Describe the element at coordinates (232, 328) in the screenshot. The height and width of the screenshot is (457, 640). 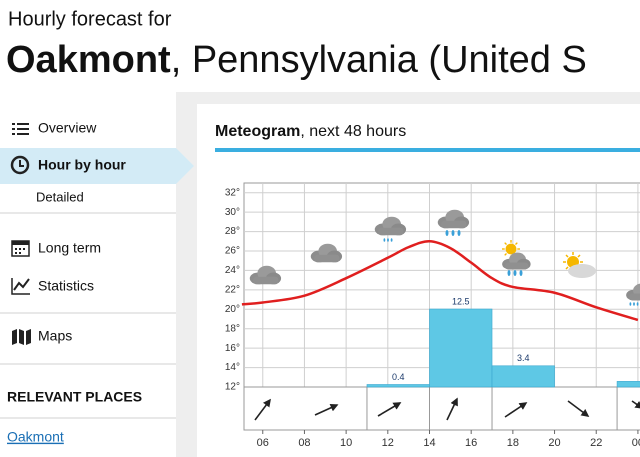
I see `y-tick-label: 18°` at that location.